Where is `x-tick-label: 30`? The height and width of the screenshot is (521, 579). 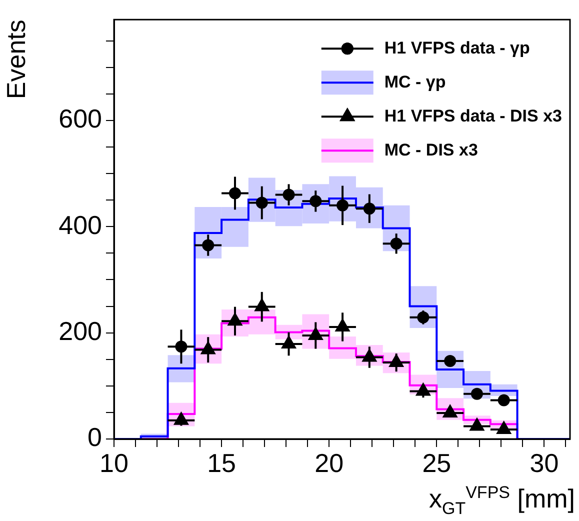
x-tick-label: 30 is located at coordinates (544, 463).